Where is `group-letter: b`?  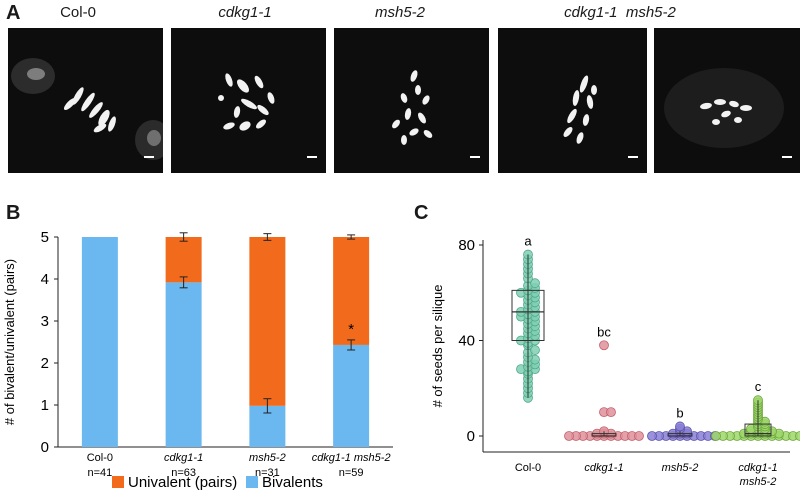
group-letter: b is located at coordinates (679, 412).